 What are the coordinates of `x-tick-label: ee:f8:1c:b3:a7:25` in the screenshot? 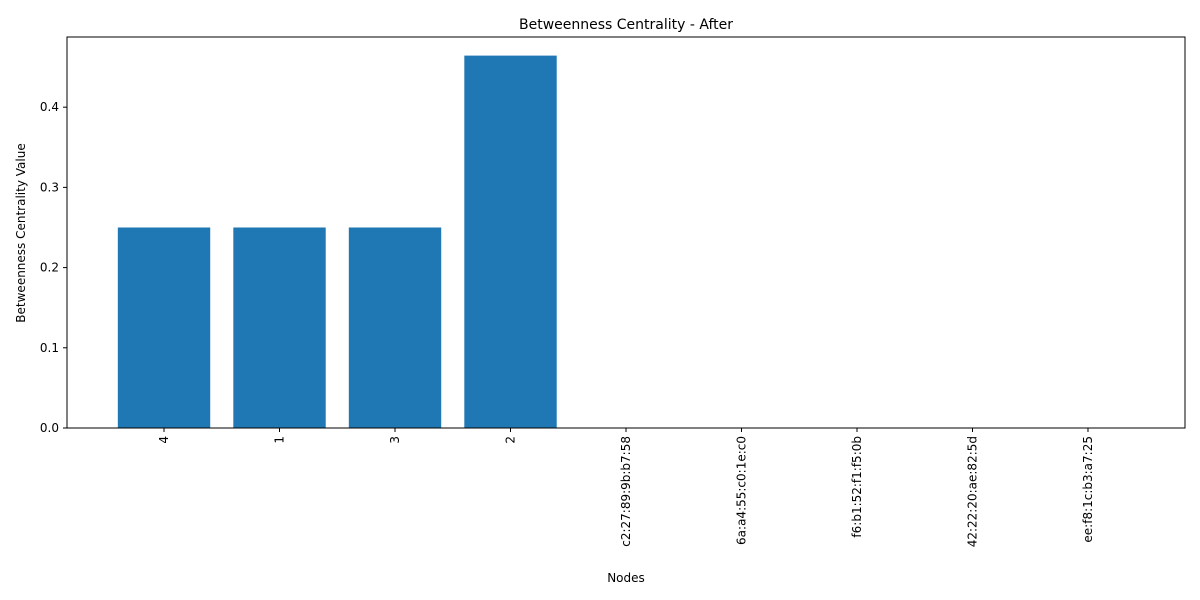 It's located at (1088, 489).